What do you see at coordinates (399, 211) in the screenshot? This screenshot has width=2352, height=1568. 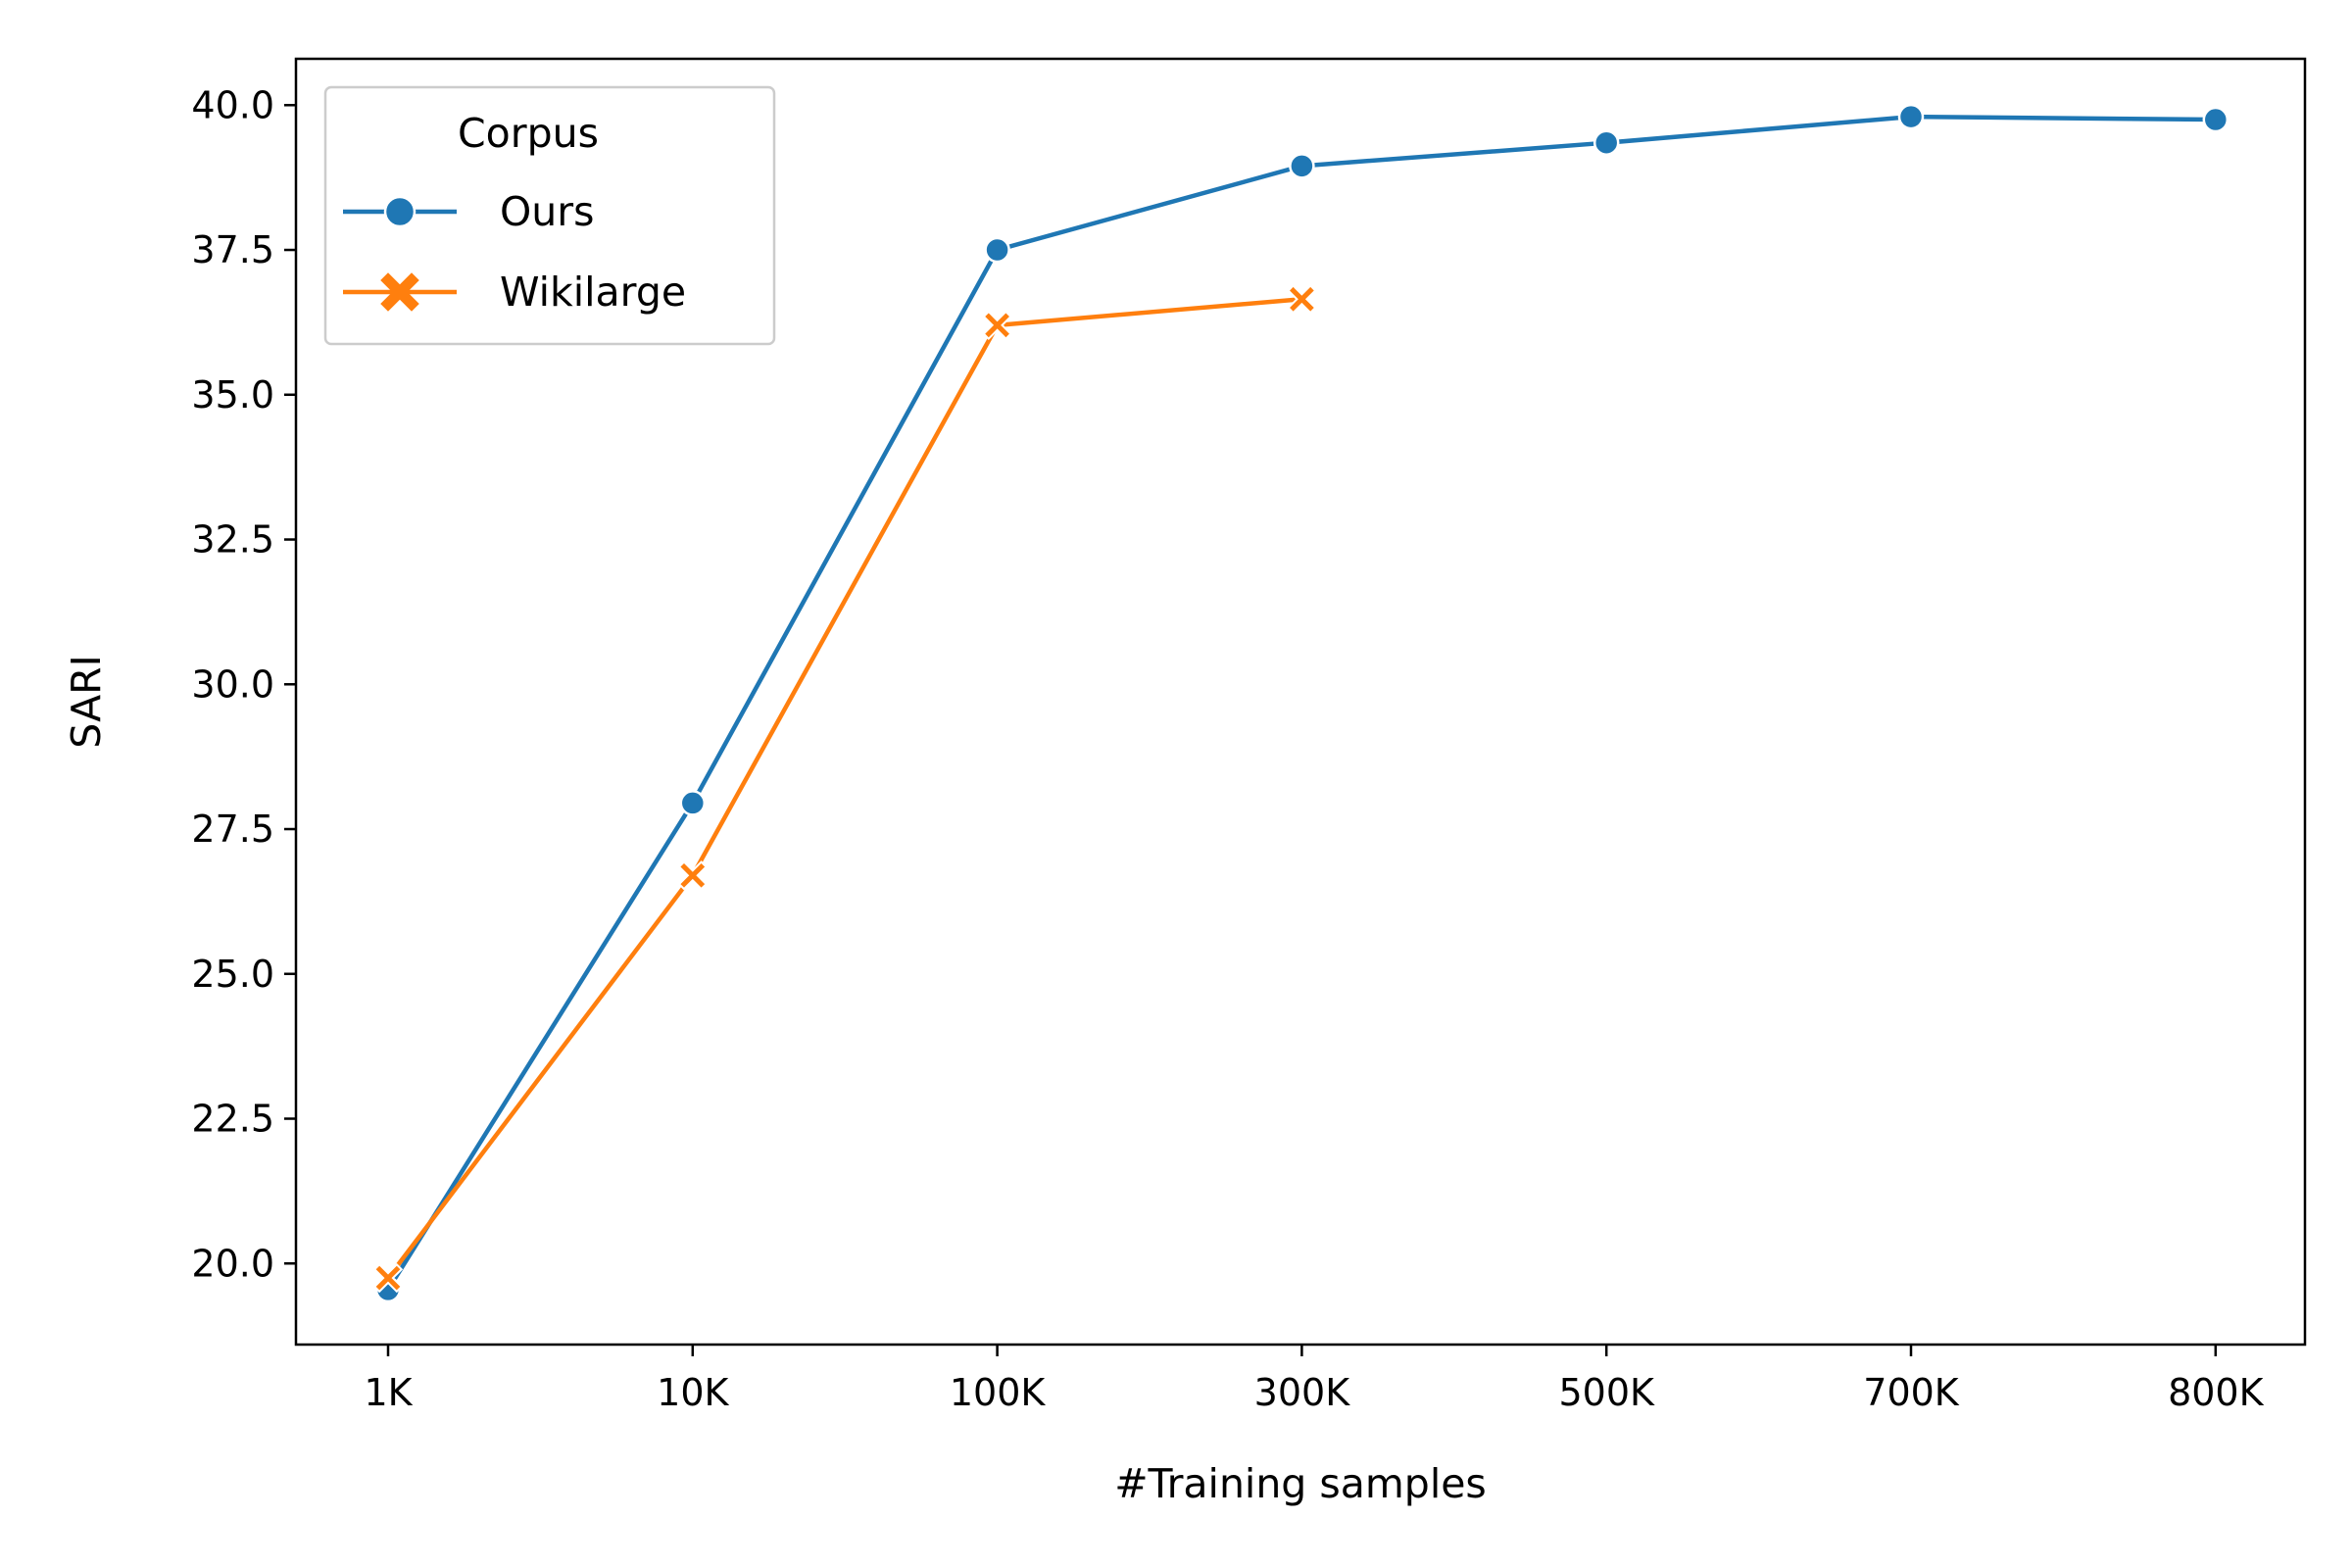 I see `legend-marker-ours` at bounding box center [399, 211].